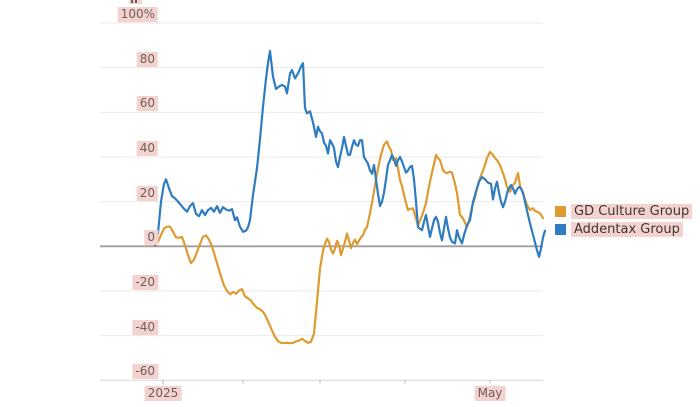 This screenshot has height=407, width=700. I want to click on y-axis-tick-label: 40, so click(147, 148).